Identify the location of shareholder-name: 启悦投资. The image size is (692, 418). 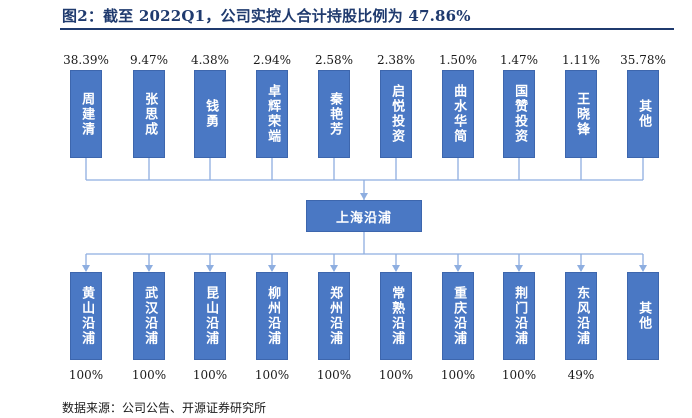
(397, 114).